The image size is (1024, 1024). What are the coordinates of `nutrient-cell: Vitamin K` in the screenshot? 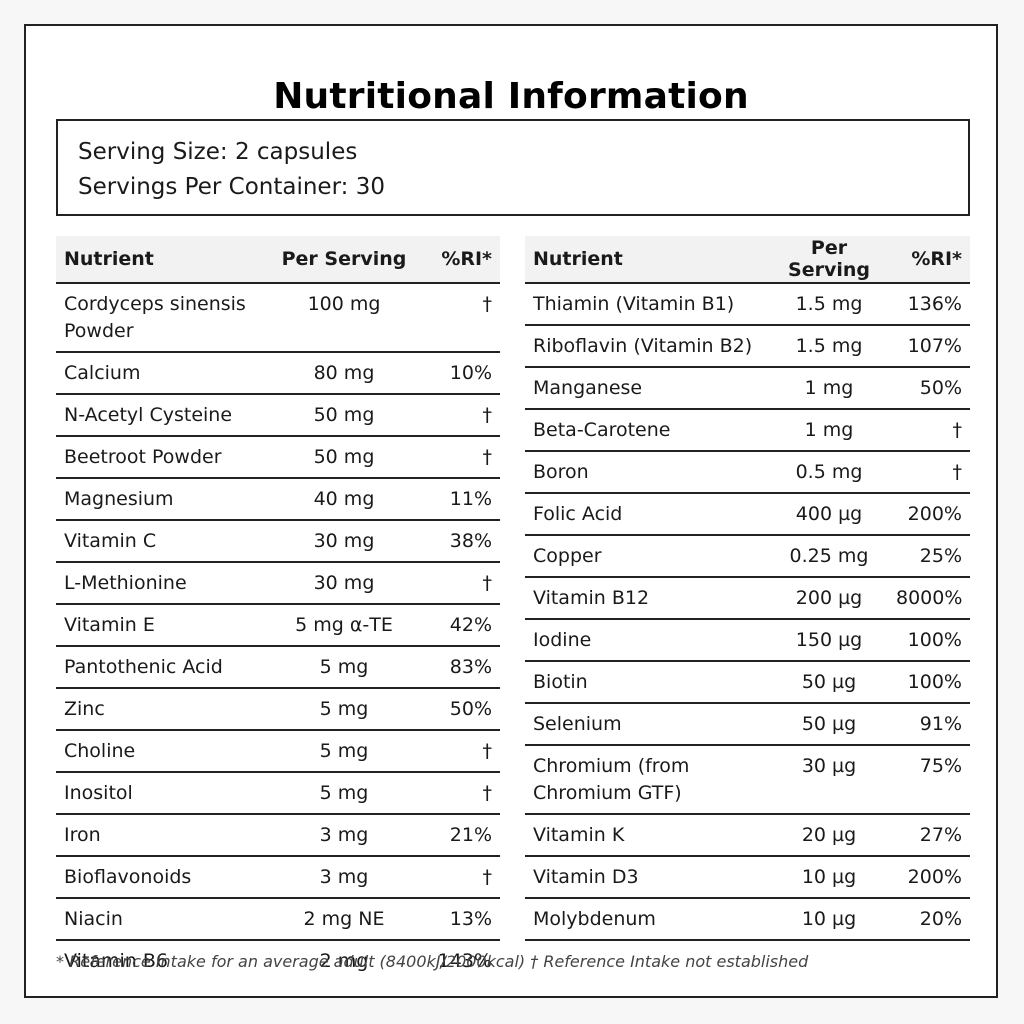 It's located at (647, 835).